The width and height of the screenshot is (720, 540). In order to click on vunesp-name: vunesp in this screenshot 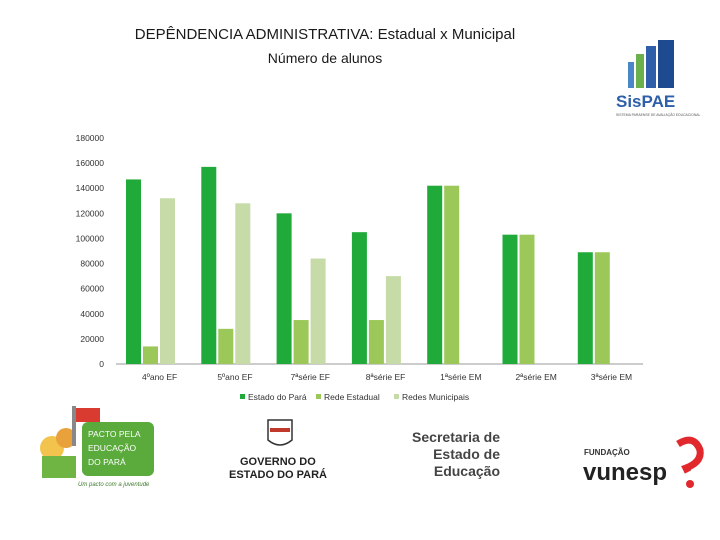, I will do `click(625, 472)`.